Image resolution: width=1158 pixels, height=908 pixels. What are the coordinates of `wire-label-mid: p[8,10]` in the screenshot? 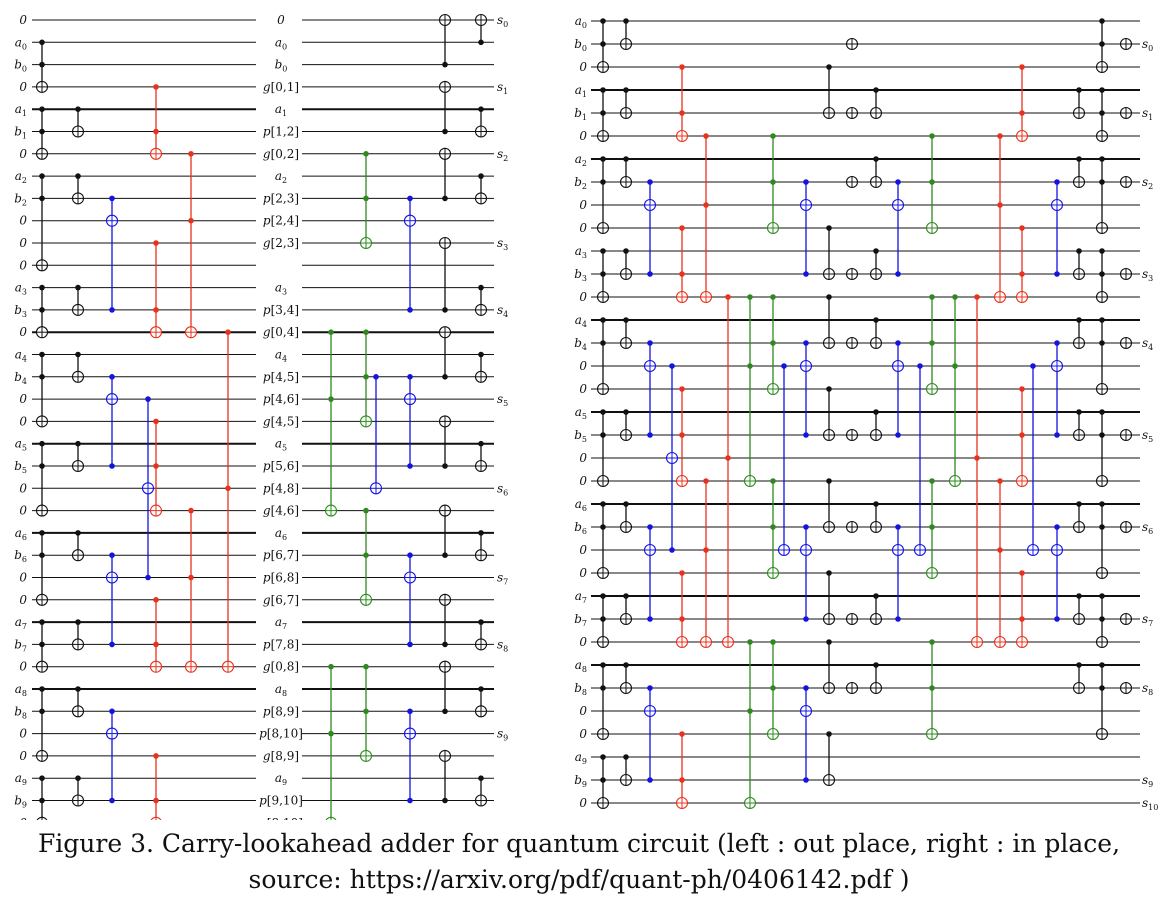 It's located at (281, 734).